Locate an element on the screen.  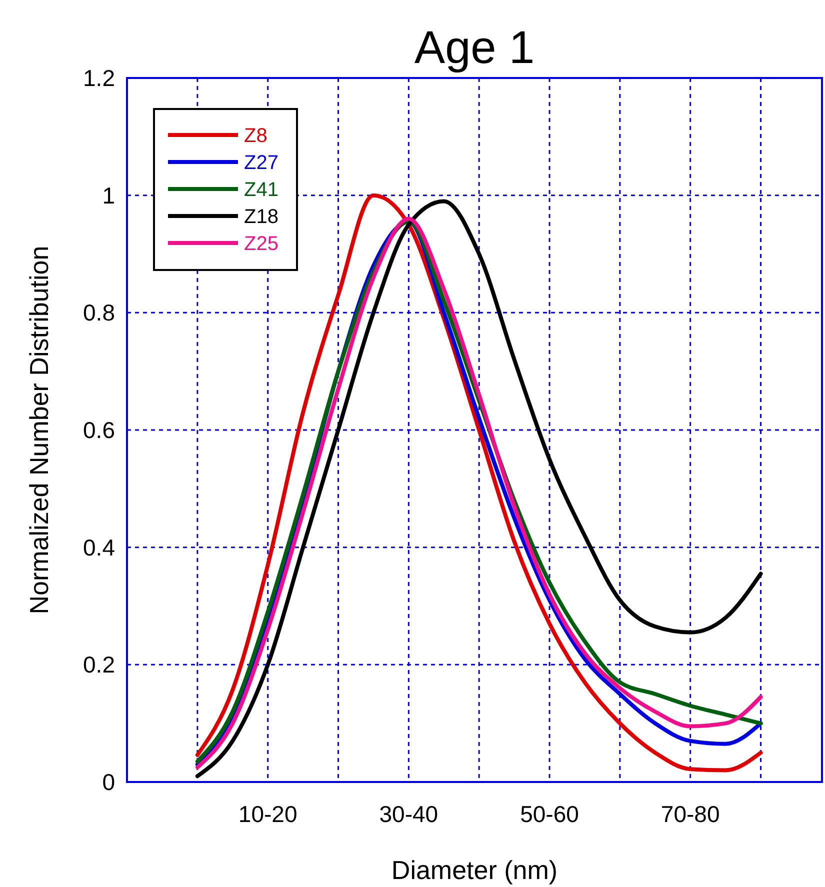
y-axis-title: Normalized Number Distribution is located at coordinates (39, 430).